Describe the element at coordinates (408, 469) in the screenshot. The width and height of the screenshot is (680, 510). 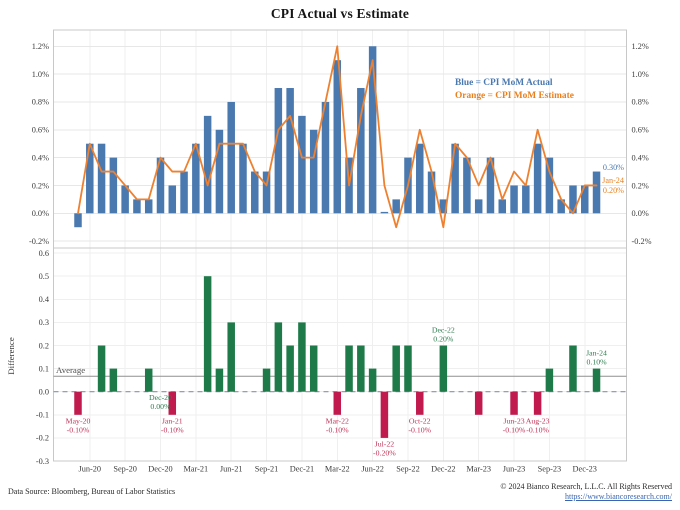
I see `x-axis-label: Sep-22` at that location.